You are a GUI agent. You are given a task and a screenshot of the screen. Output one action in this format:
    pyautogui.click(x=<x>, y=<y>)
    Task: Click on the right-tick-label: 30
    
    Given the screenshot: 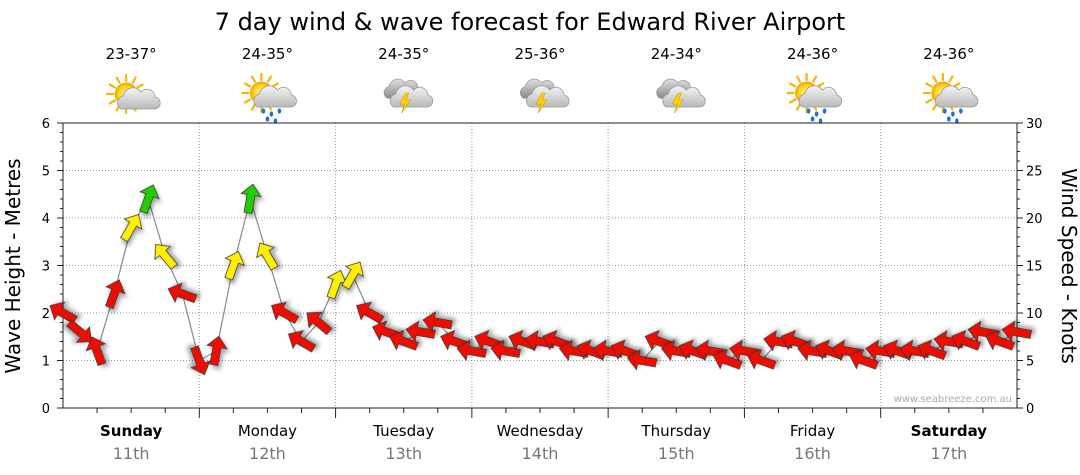 What is the action you would take?
    pyautogui.click(x=1034, y=124)
    